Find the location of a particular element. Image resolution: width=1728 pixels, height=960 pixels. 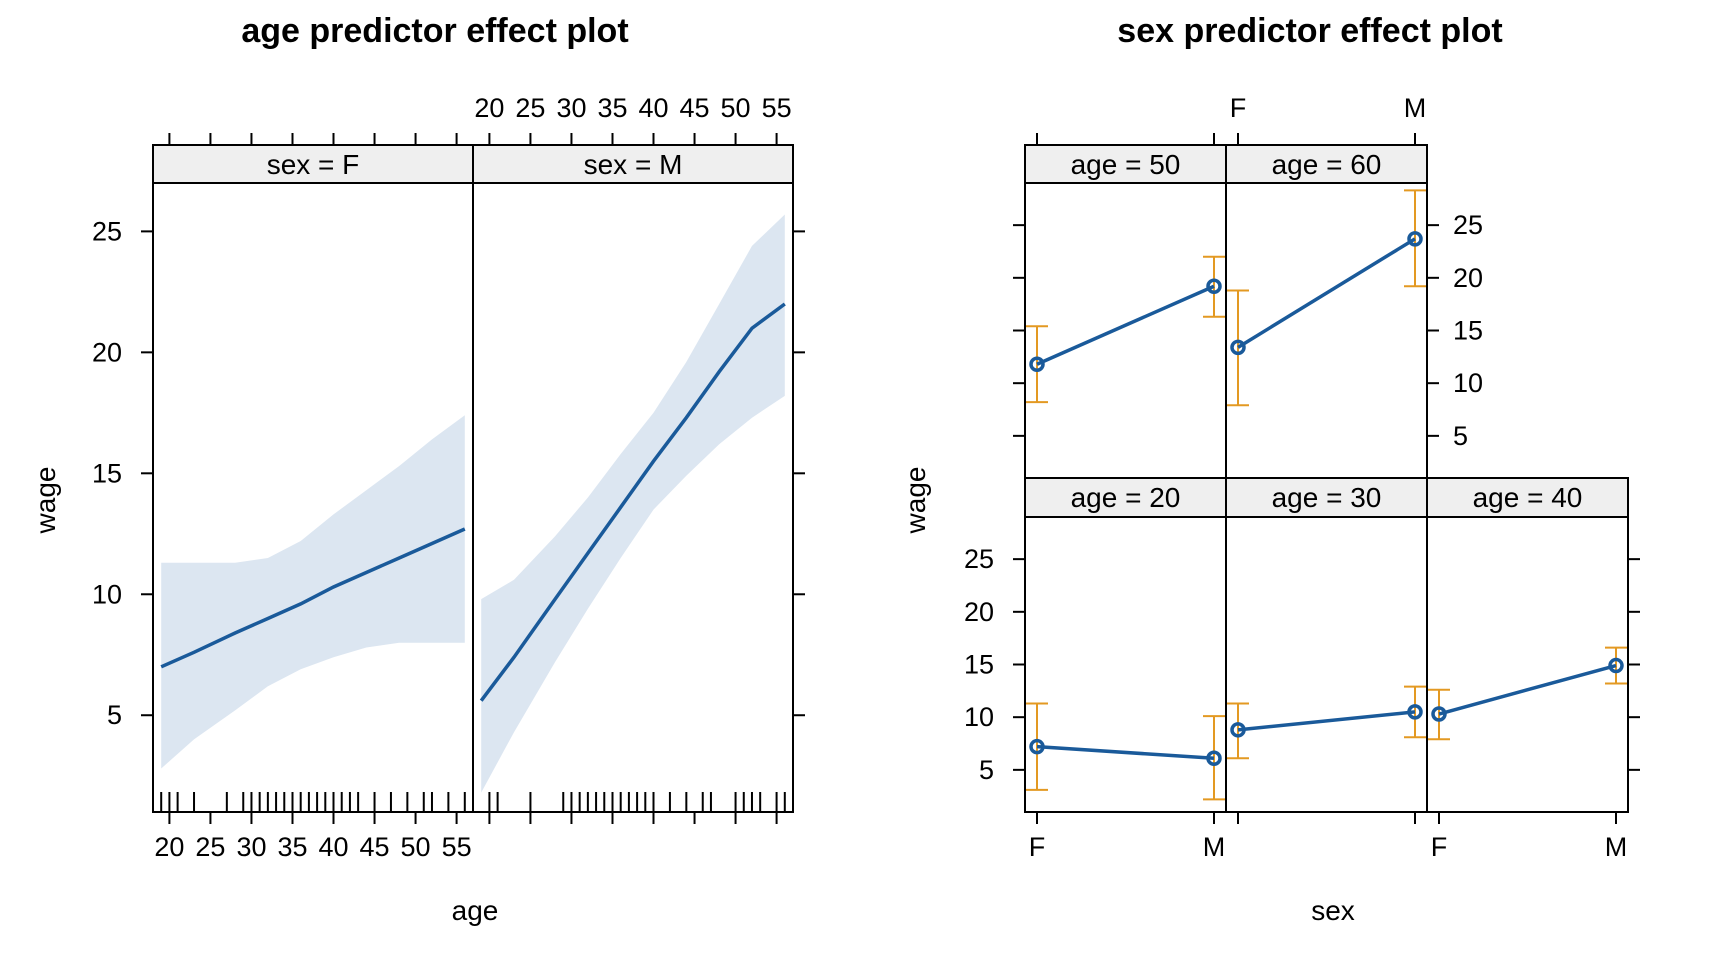

sex-chart-x-axis-label: sex is located at coordinates (1333, 910).